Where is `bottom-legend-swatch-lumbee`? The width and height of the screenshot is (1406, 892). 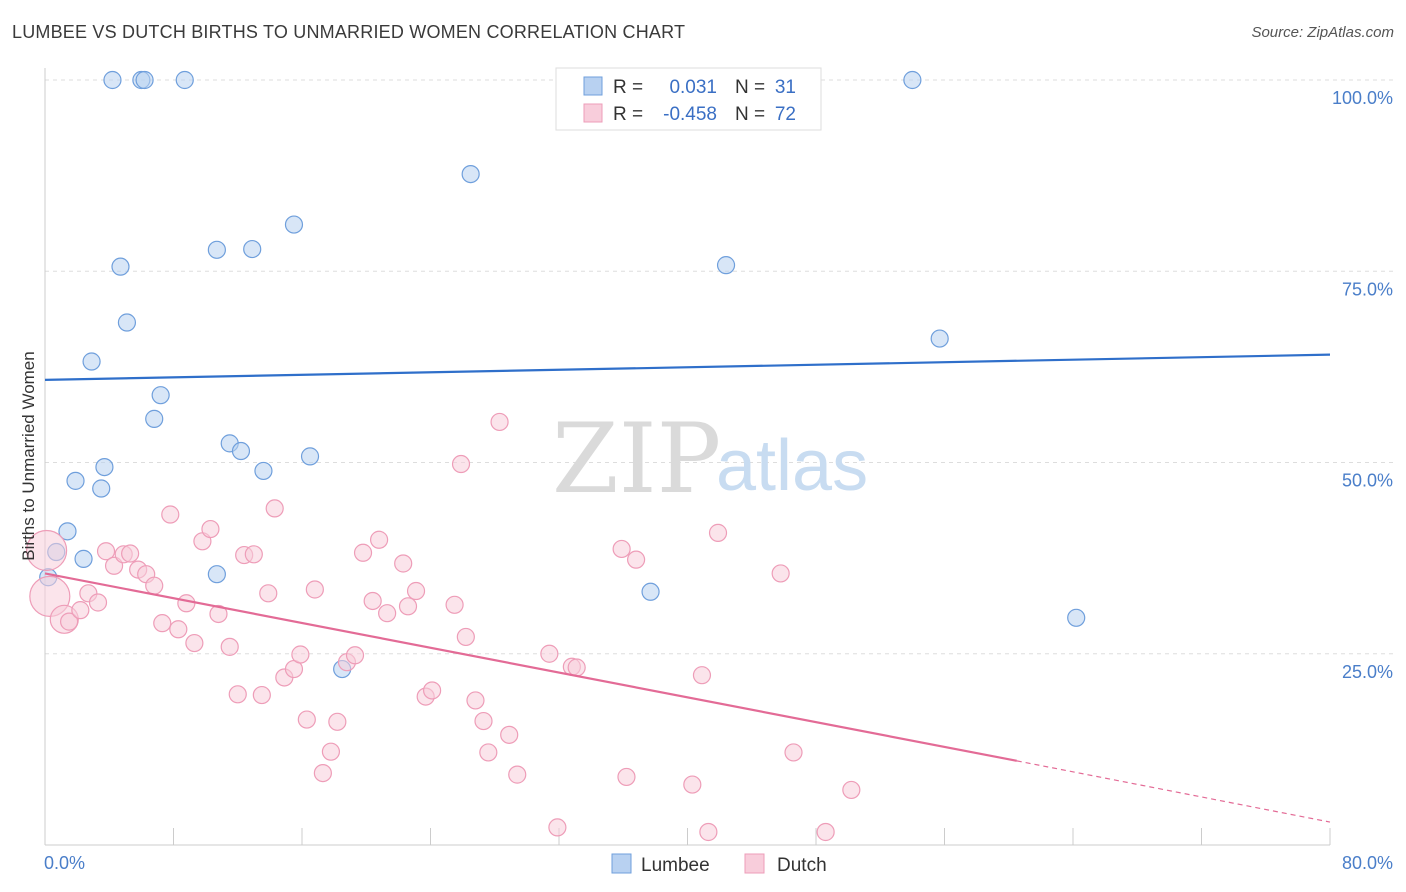 bottom-legend-swatch-lumbee is located at coordinates (621, 863).